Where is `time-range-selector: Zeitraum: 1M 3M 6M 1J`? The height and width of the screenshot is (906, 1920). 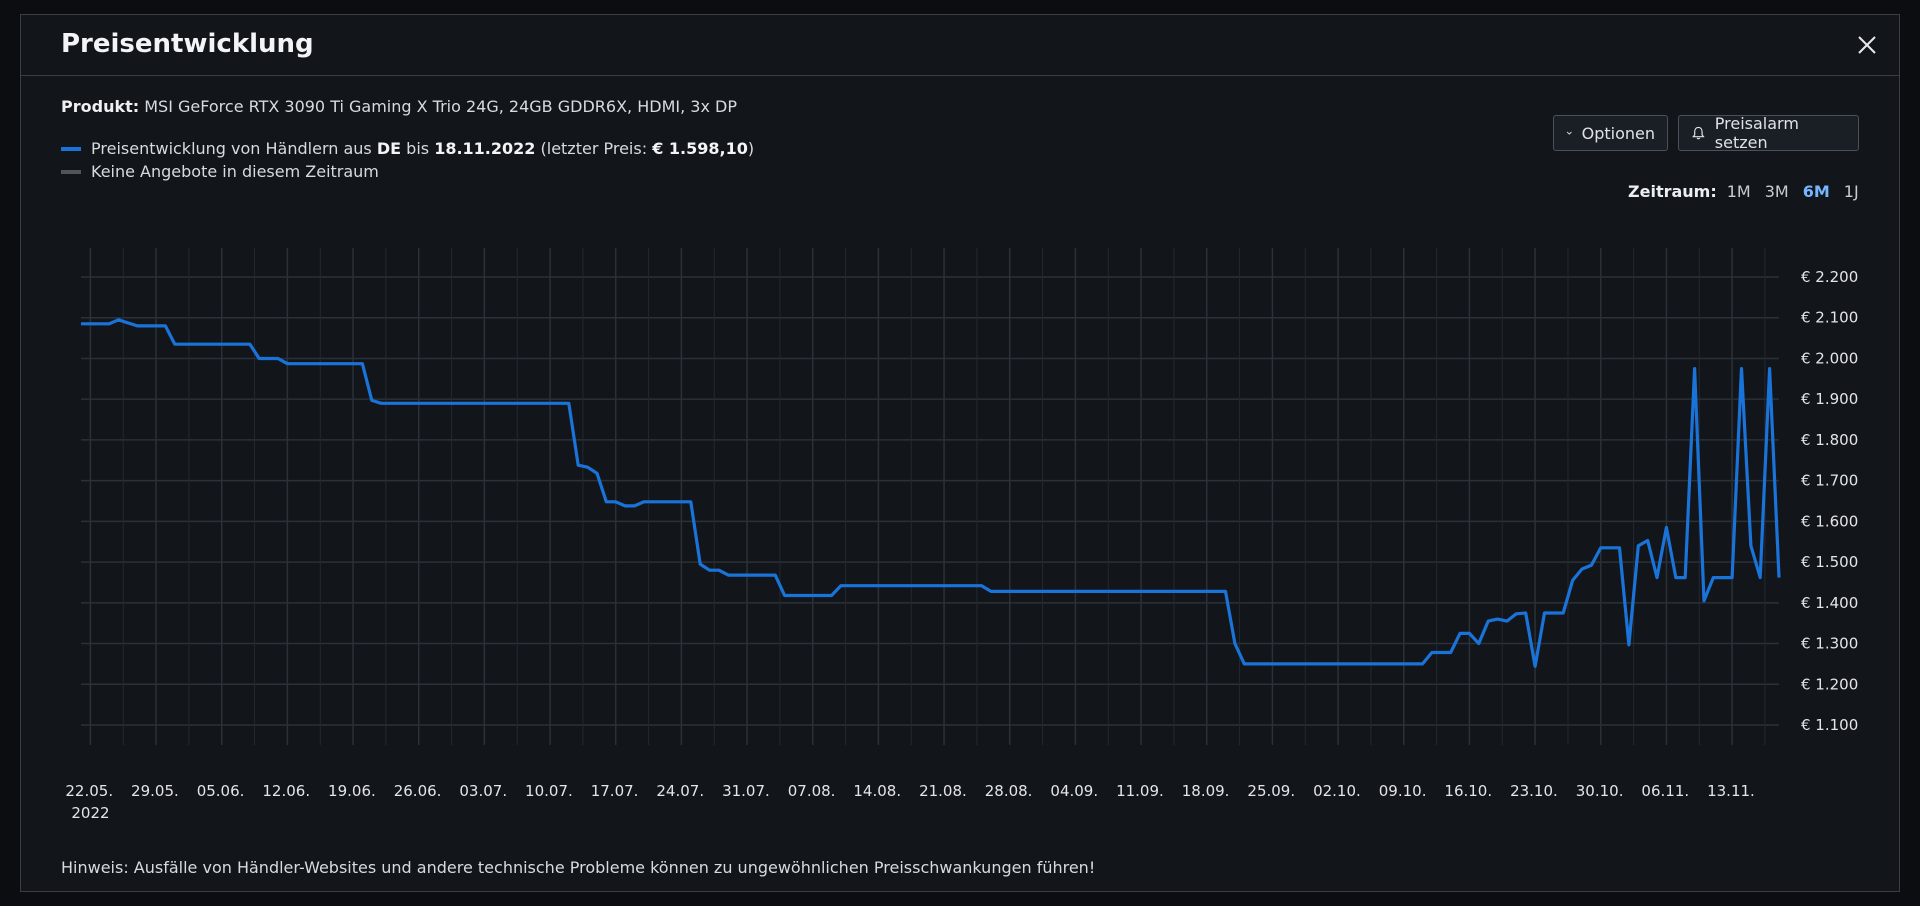 time-range-selector: Zeitraum: 1M 3M 6M 1J is located at coordinates (1743, 191).